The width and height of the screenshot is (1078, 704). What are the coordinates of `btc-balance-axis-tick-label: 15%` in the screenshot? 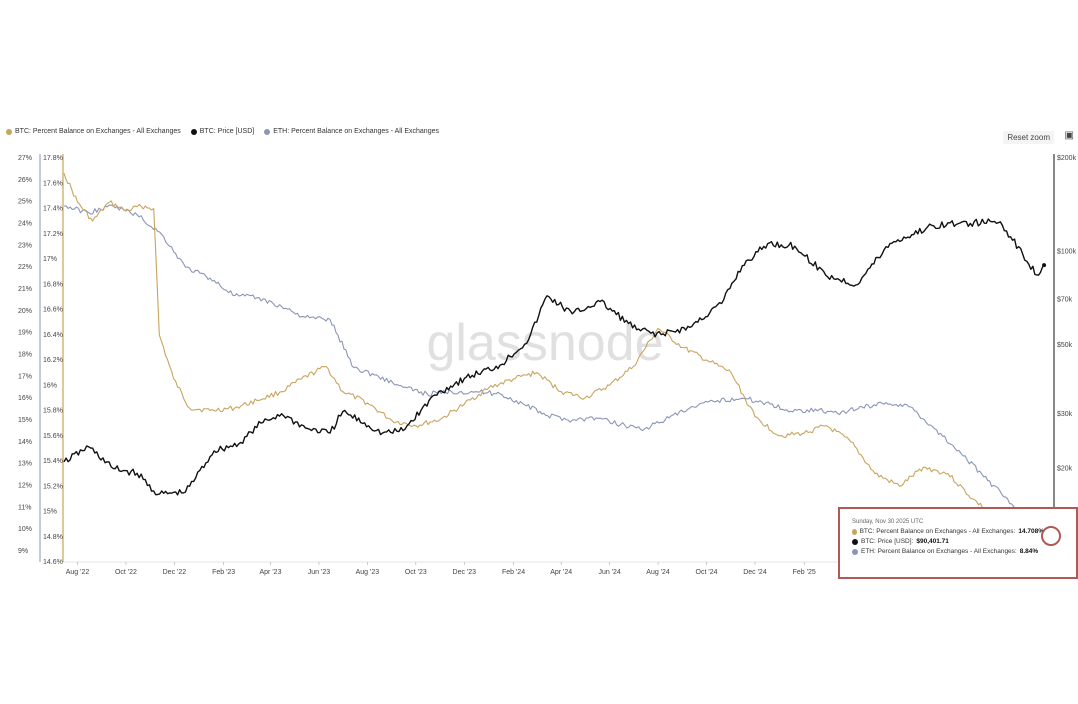 It's located at (50, 512).